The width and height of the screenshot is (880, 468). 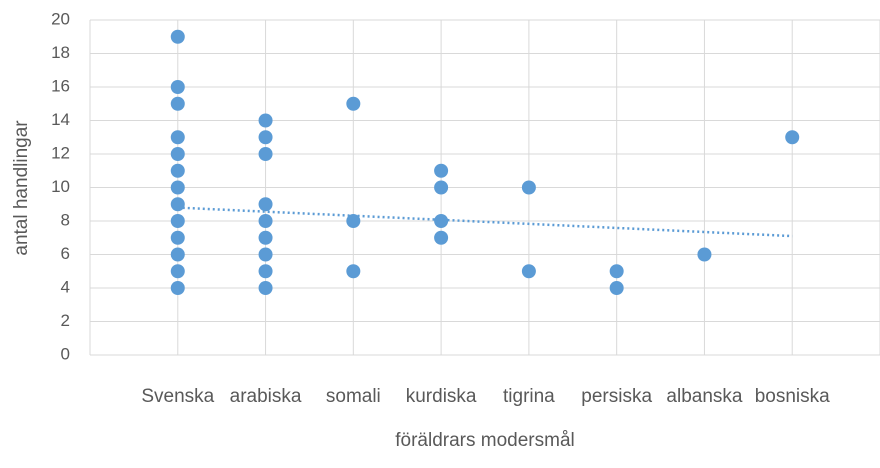 I want to click on x-tick-label: bosniska, so click(x=792, y=396).